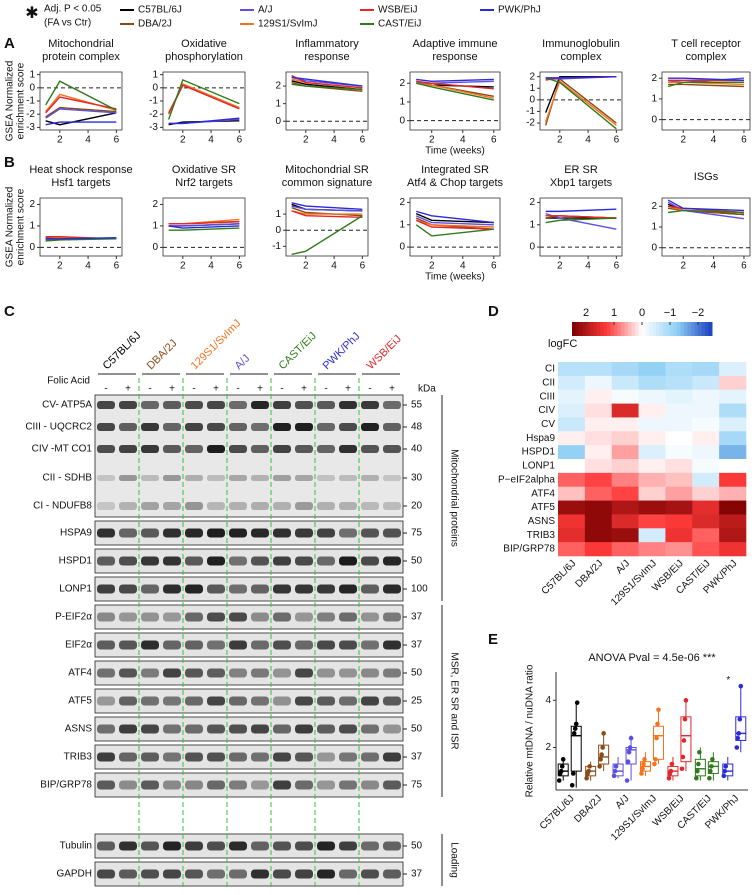 The width and height of the screenshot is (756, 895). What do you see at coordinates (417, 645) in the screenshot?
I see `kda-value: 37` at bounding box center [417, 645].